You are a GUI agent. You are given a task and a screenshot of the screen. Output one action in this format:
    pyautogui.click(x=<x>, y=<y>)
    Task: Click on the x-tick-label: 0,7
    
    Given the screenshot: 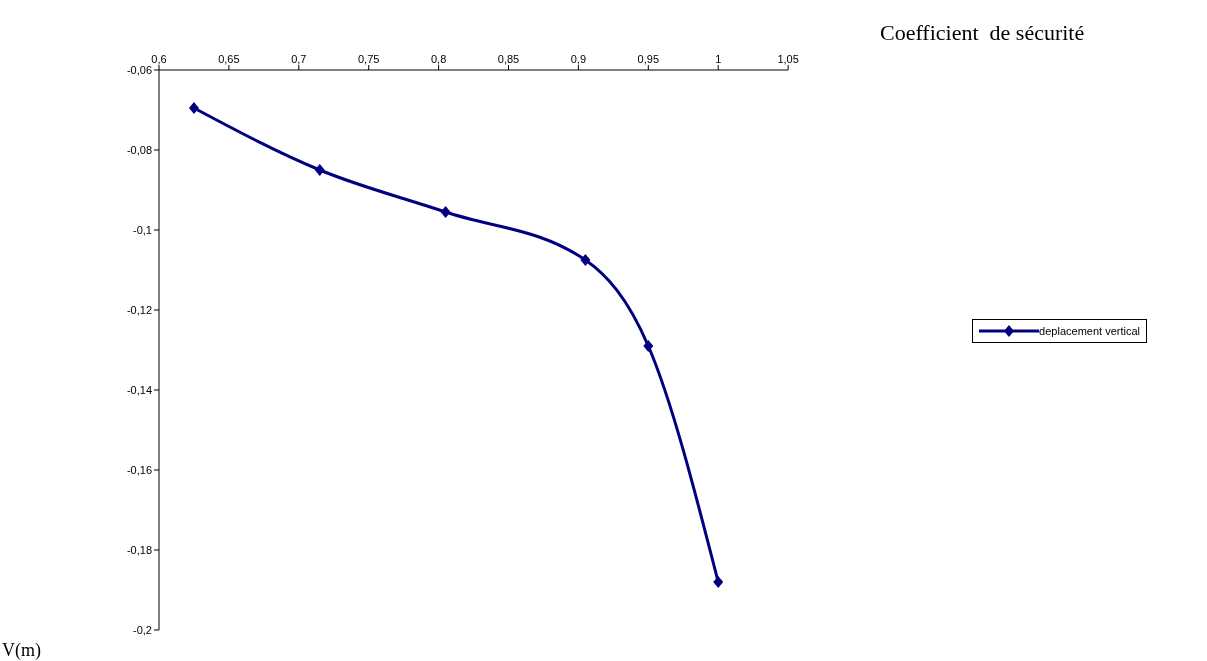 What is the action you would take?
    pyautogui.click(x=299, y=59)
    